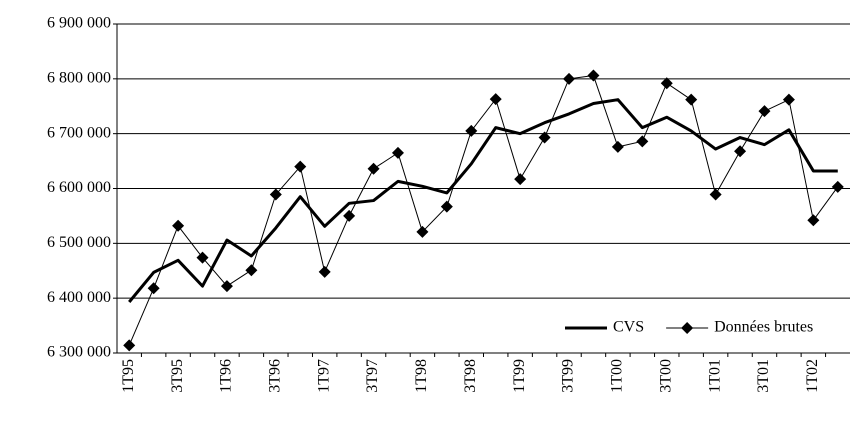  I want to click on y-tick-label: 6 500 000, so click(79, 242).